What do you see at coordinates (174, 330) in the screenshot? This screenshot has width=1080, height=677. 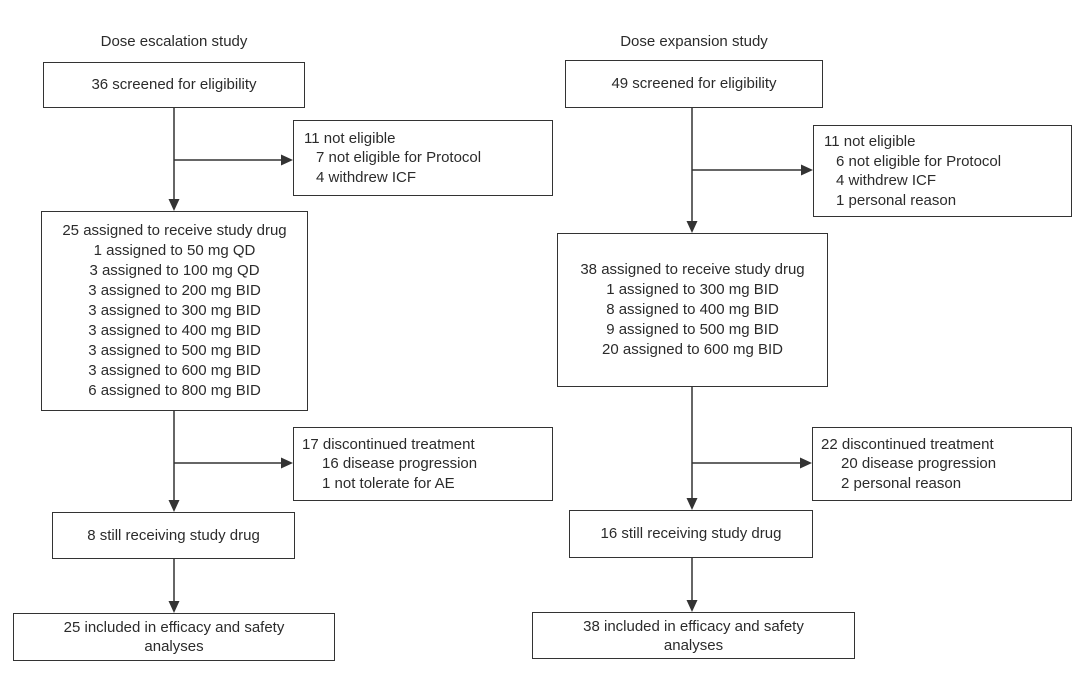 I see `box-item: 3 assigned to 400 mg BID` at bounding box center [174, 330].